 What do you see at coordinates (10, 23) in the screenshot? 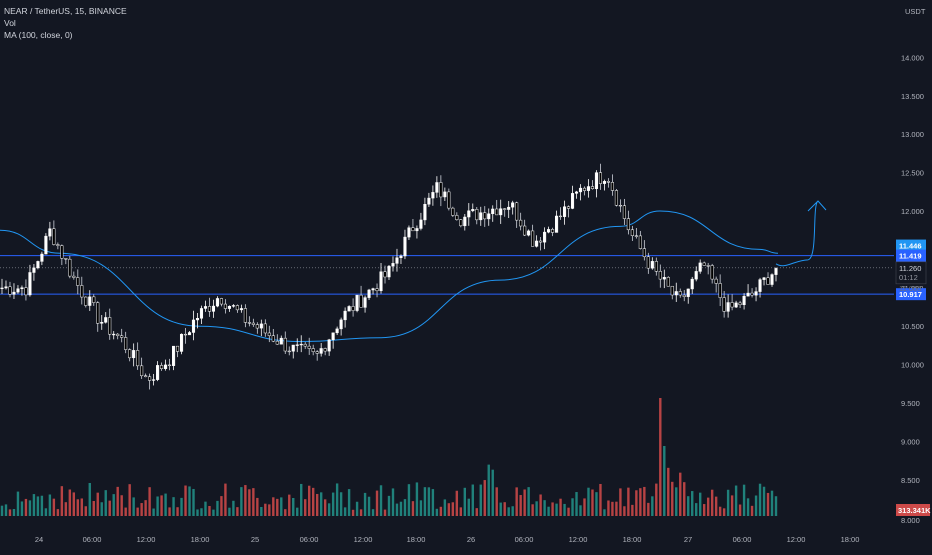
I see `volume-indicator-label: Vol` at bounding box center [10, 23].